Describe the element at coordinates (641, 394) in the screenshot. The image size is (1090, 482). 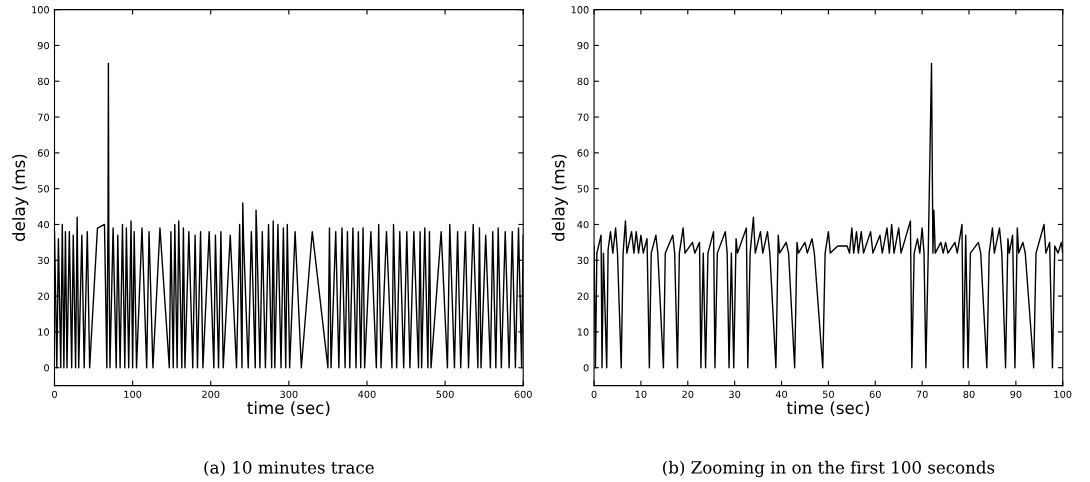
I see `x-tick-label: 10` at that location.